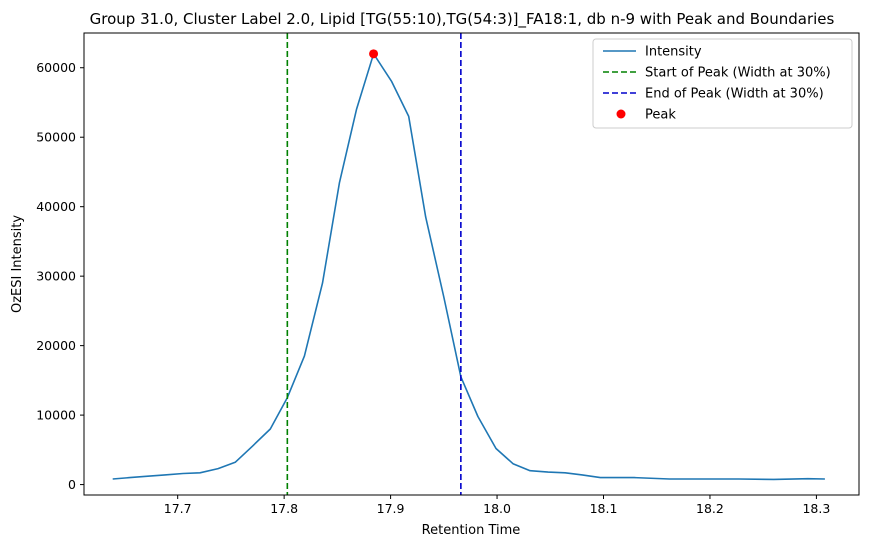 Image resolution: width=892 pixels, height=547 pixels. I want to click on legend-label: Peak, so click(660, 115).